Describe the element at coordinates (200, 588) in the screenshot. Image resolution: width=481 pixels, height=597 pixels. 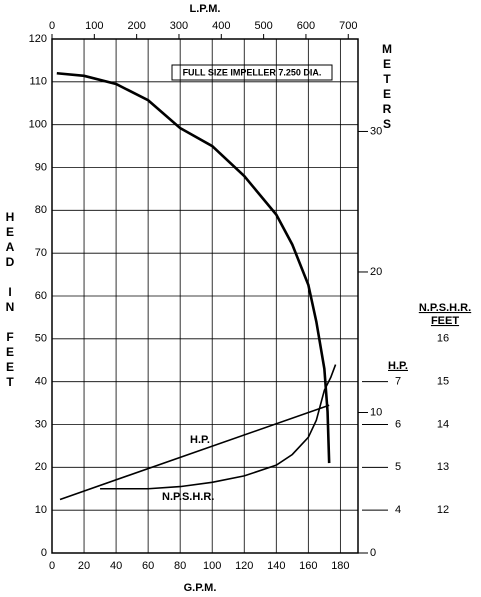
I see `x-label: G.P.M.` at that location.